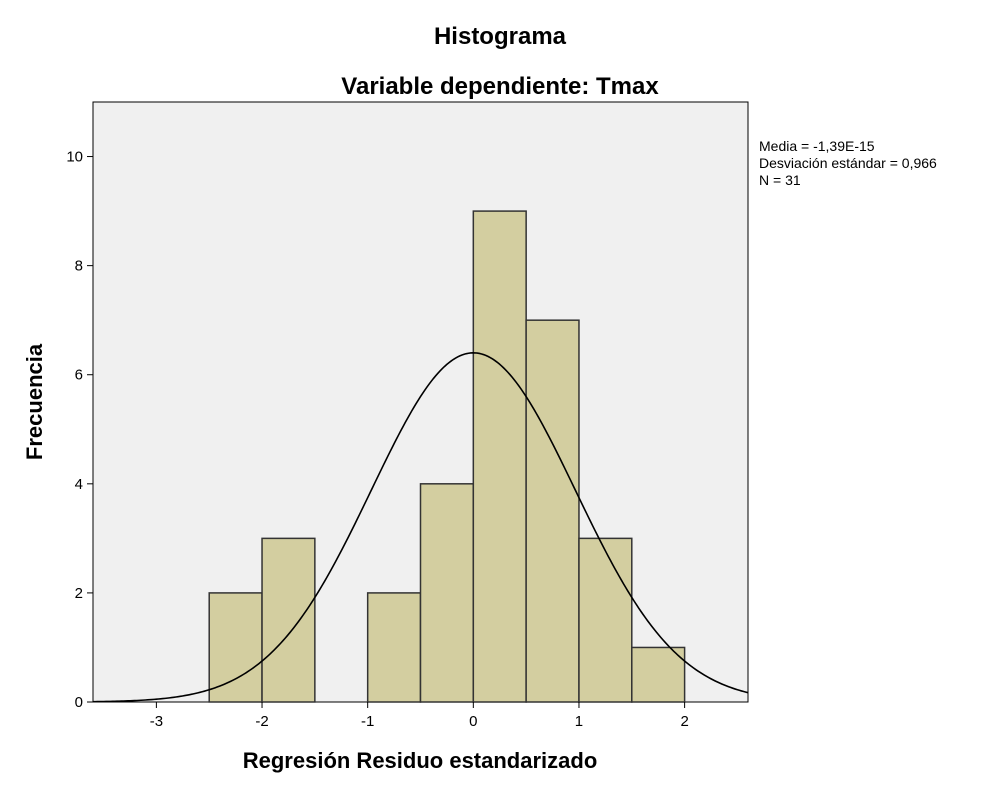 This screenshot has width=999, height=795. Describe the element at coordinates (579, 721) in the screenshot. I see `x-tick-label: 1` at that location.